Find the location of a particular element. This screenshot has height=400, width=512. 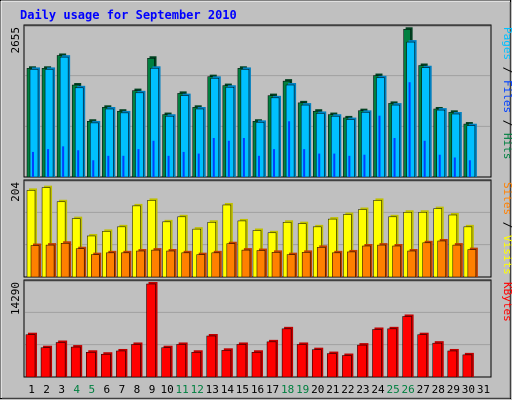

x-tick-label: 18 is located at coordinates (287, 389).